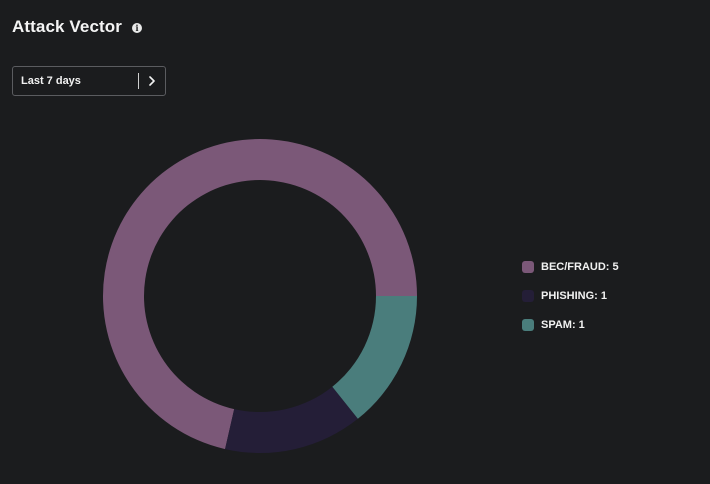 The width and height of the screenshot is (710, 484). I want to click on legend-item: BEC/FRAUD: 5, so click(570, 267).